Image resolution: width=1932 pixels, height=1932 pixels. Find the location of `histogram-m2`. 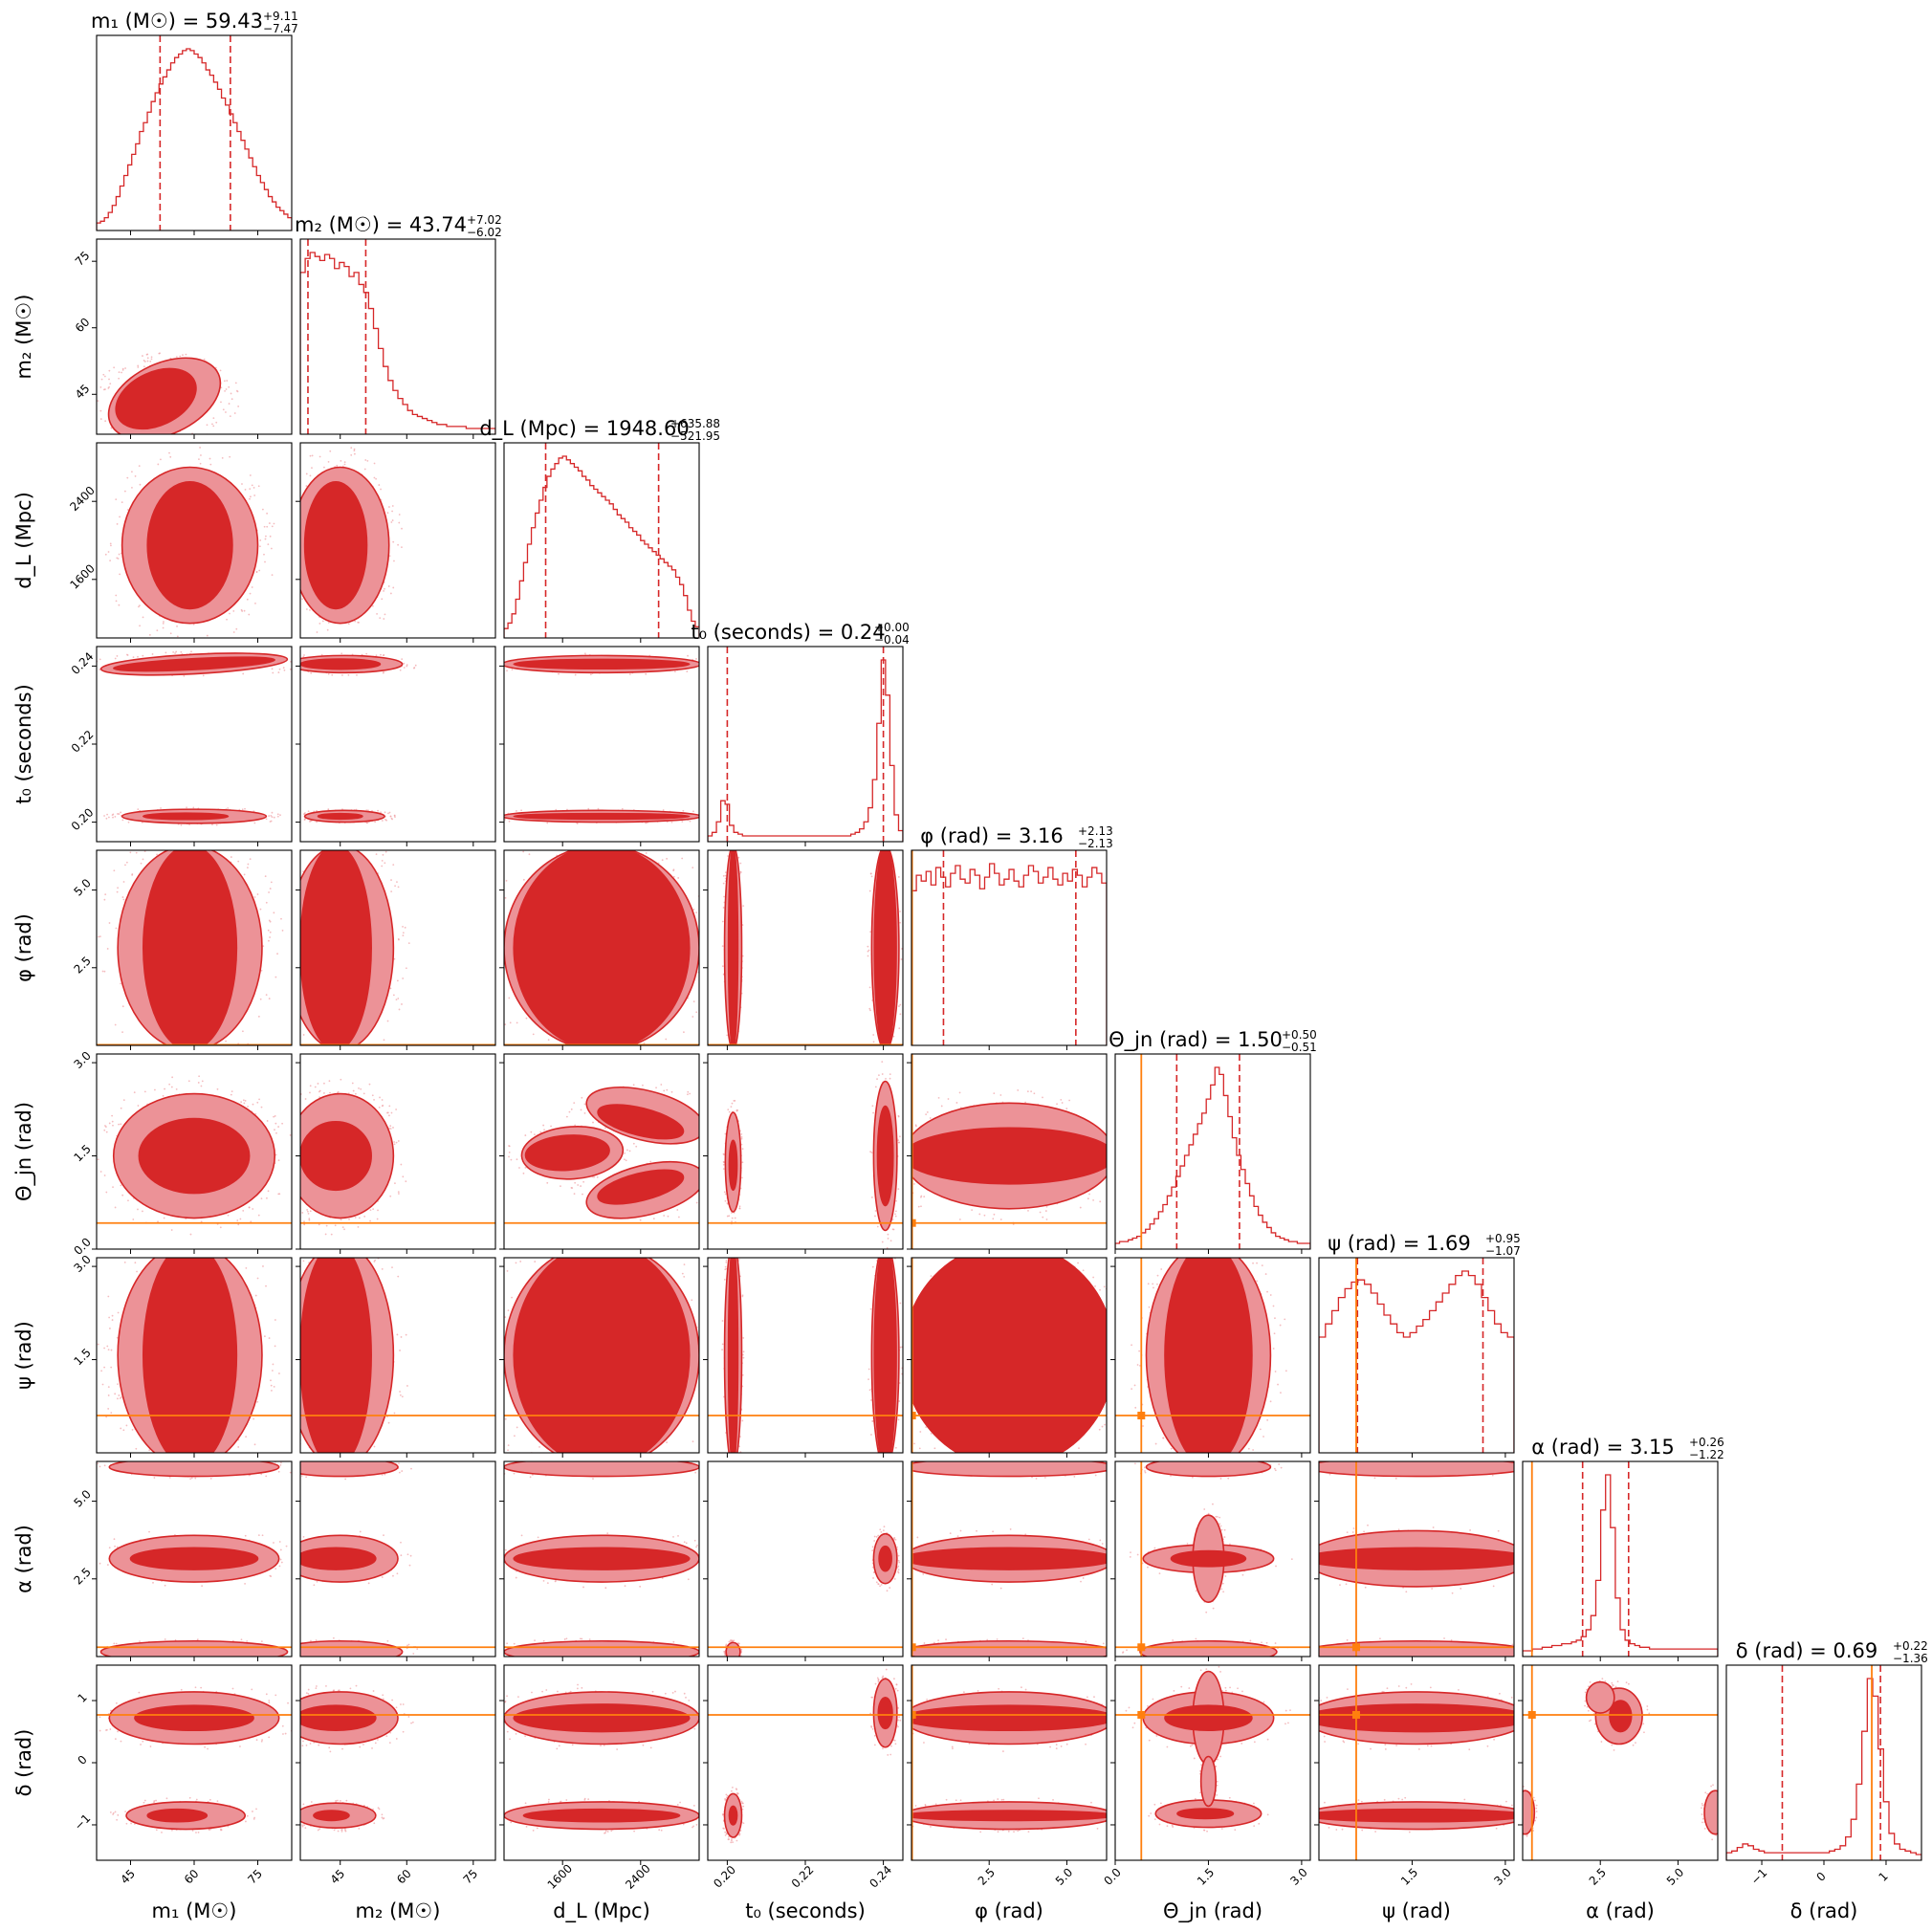

histogram-m2 is located at coordinates (397, 343).